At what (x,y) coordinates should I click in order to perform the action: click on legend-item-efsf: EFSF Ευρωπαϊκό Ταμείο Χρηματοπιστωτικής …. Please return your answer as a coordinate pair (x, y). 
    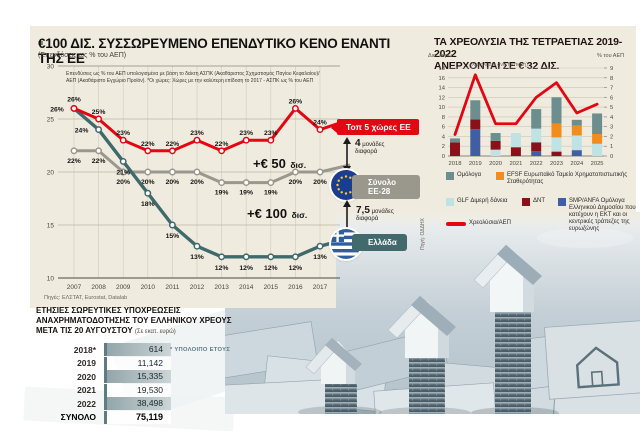
    Looking at the image, I should click on (562, 179).